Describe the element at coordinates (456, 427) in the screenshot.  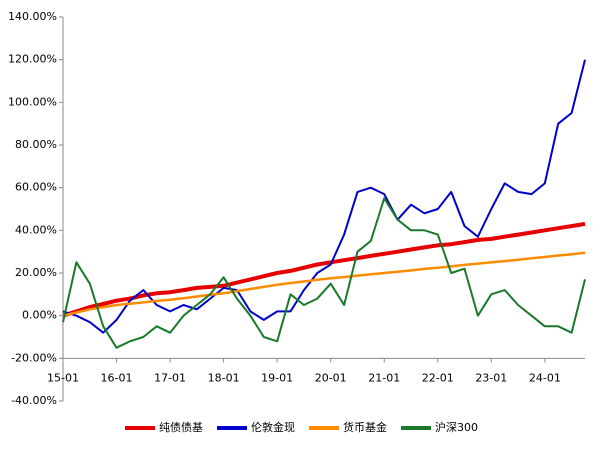
I see `legend-label: 沪深300` at that location.